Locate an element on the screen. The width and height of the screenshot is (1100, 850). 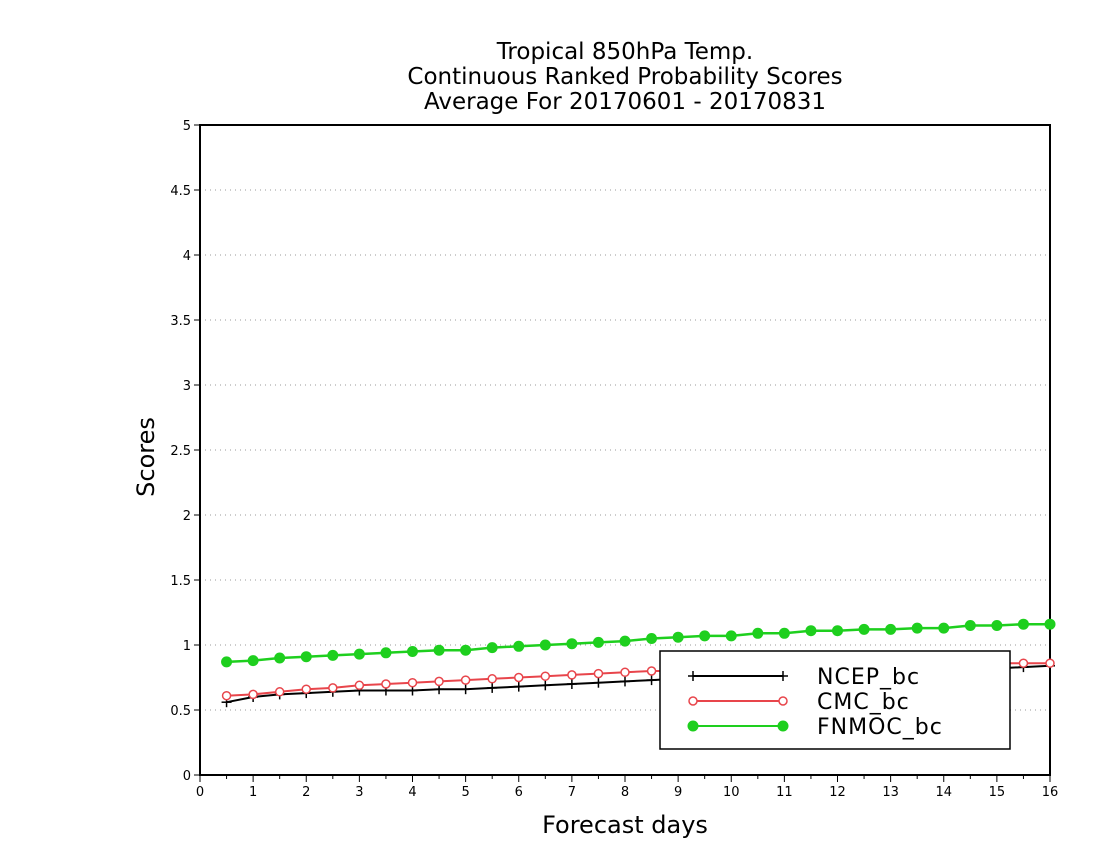
x-tick-label: 14 is located at coordinates (943, 792).